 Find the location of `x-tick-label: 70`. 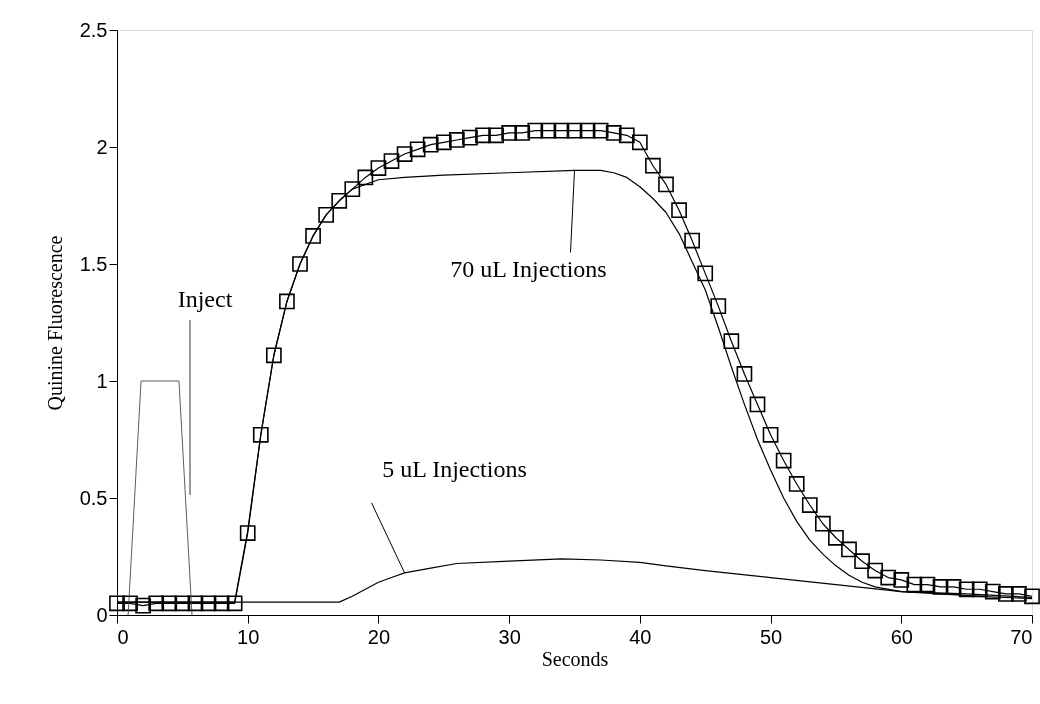

x-tick-label: 70 is located at coordinates (1021, 636).